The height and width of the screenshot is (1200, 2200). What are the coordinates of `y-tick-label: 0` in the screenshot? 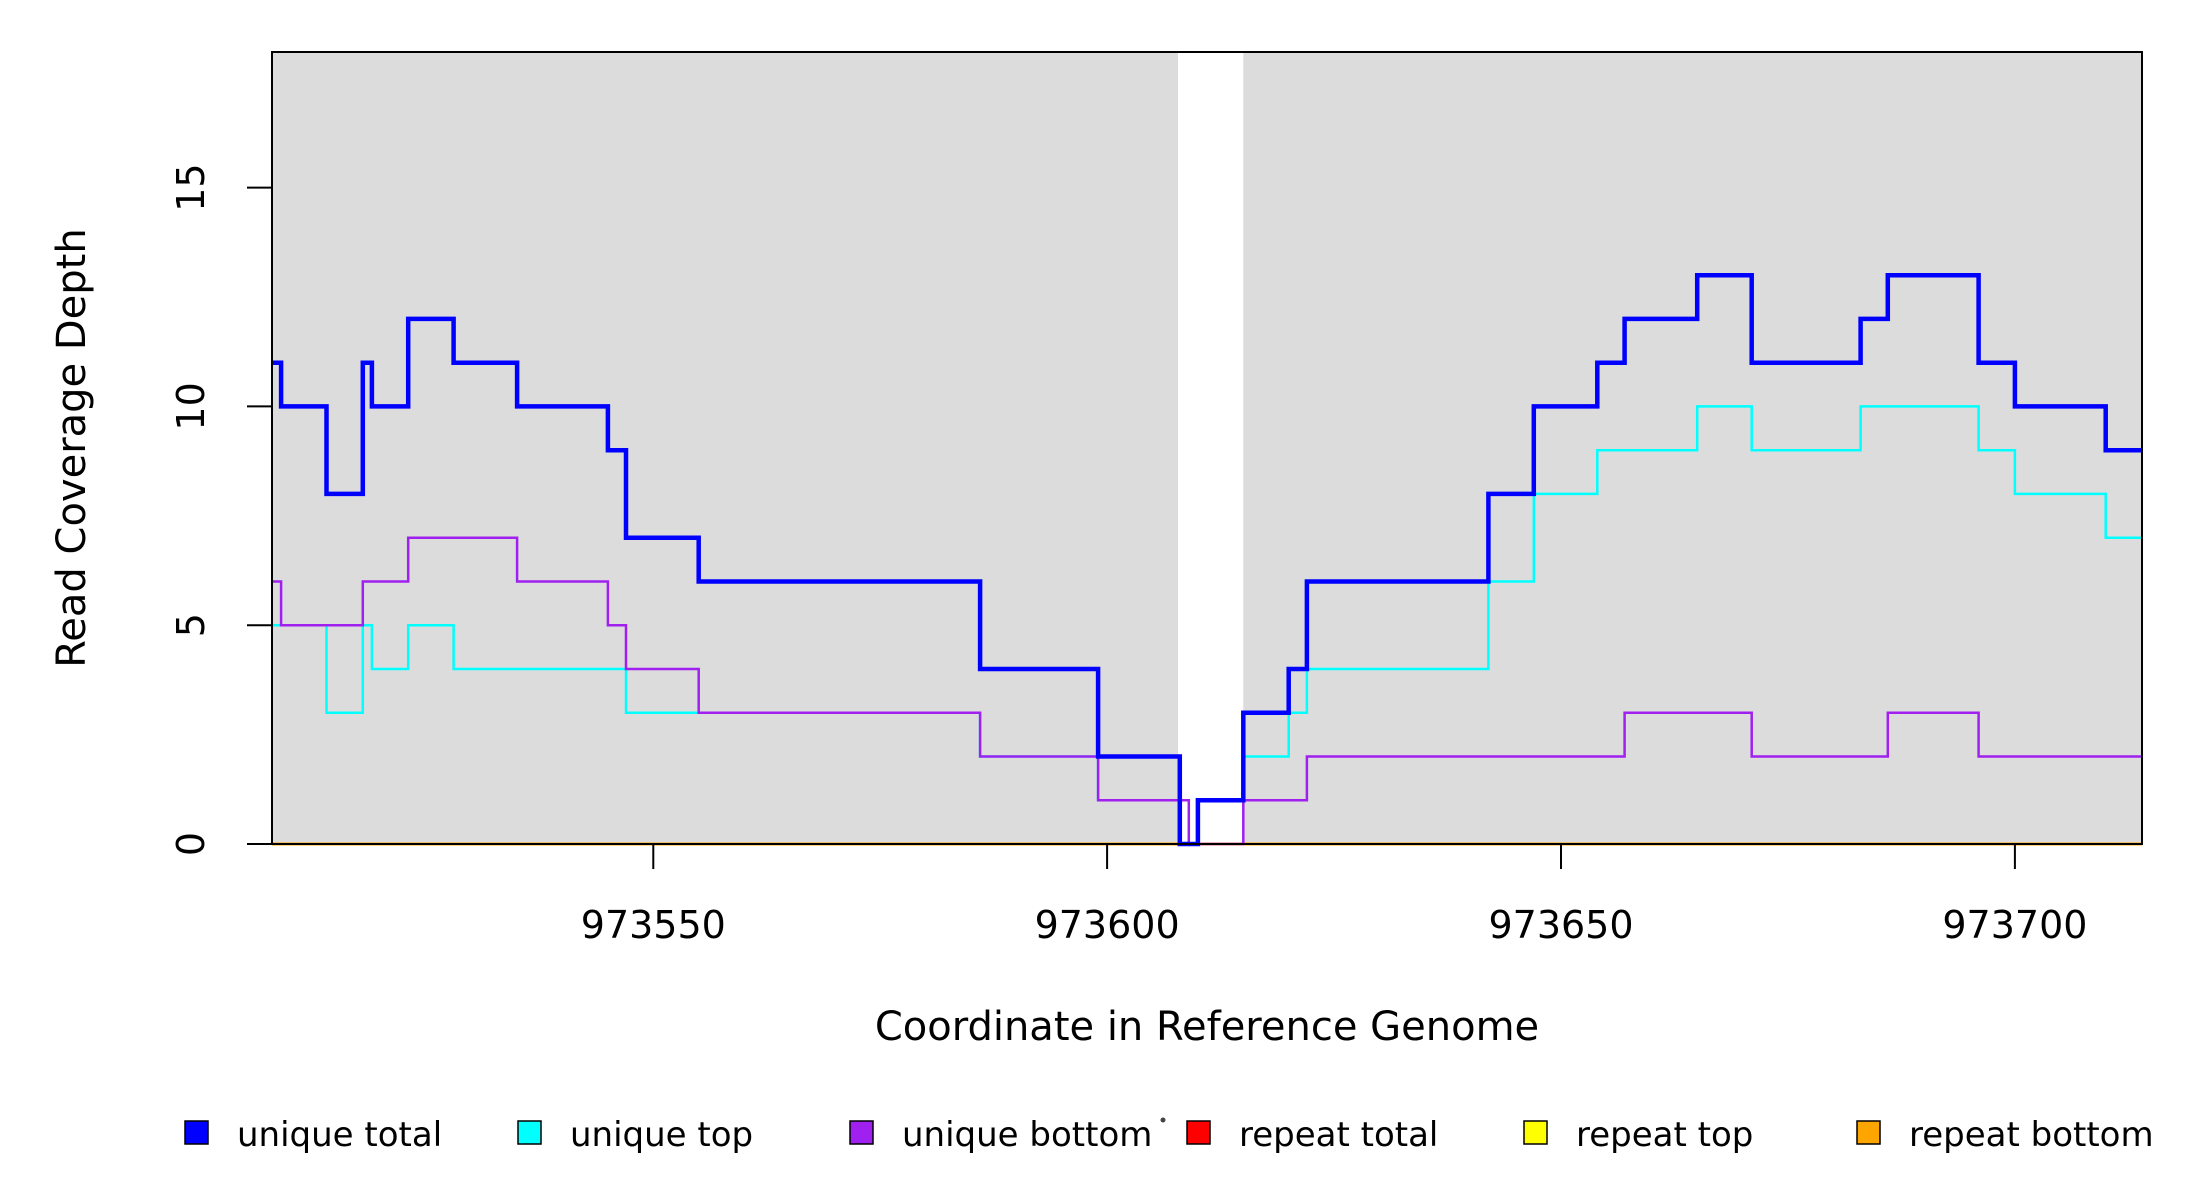 It's located at (191, 844).